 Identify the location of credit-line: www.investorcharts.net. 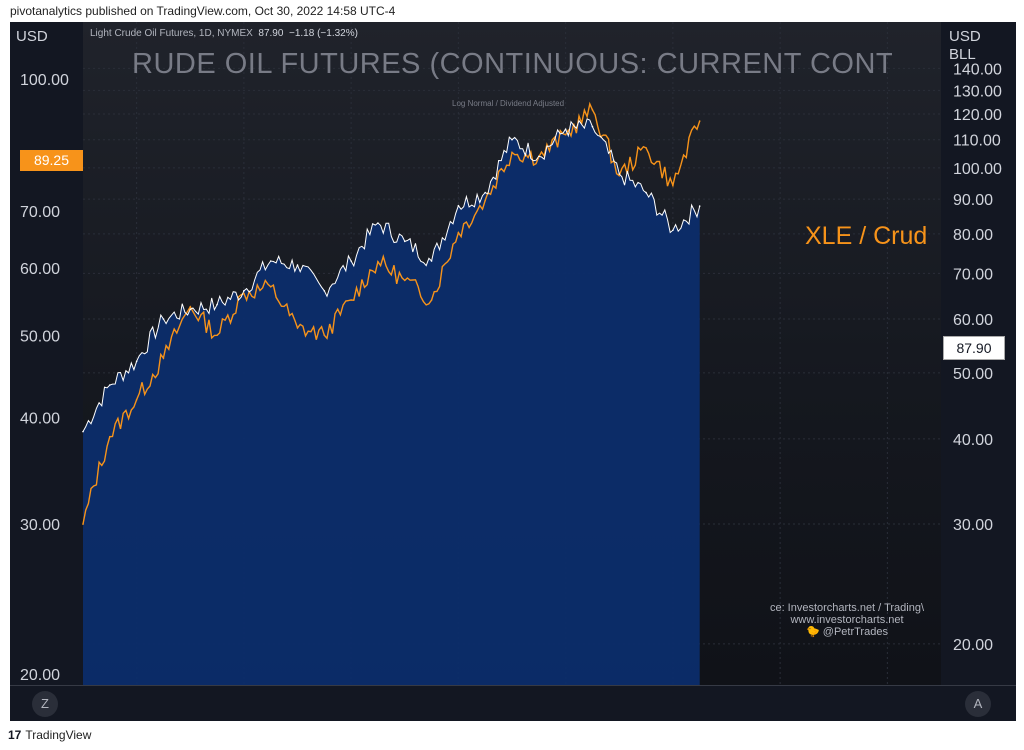
(847, 620).